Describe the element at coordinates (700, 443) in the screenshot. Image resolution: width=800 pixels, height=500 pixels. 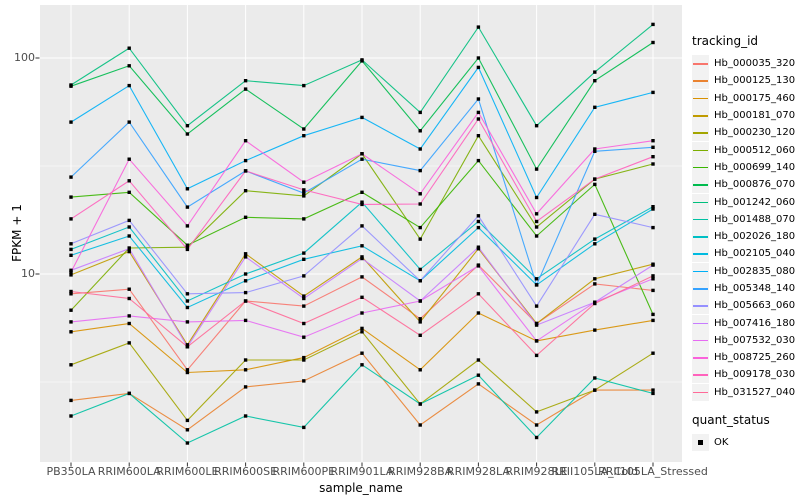
I see `legend-key-point` at that location.